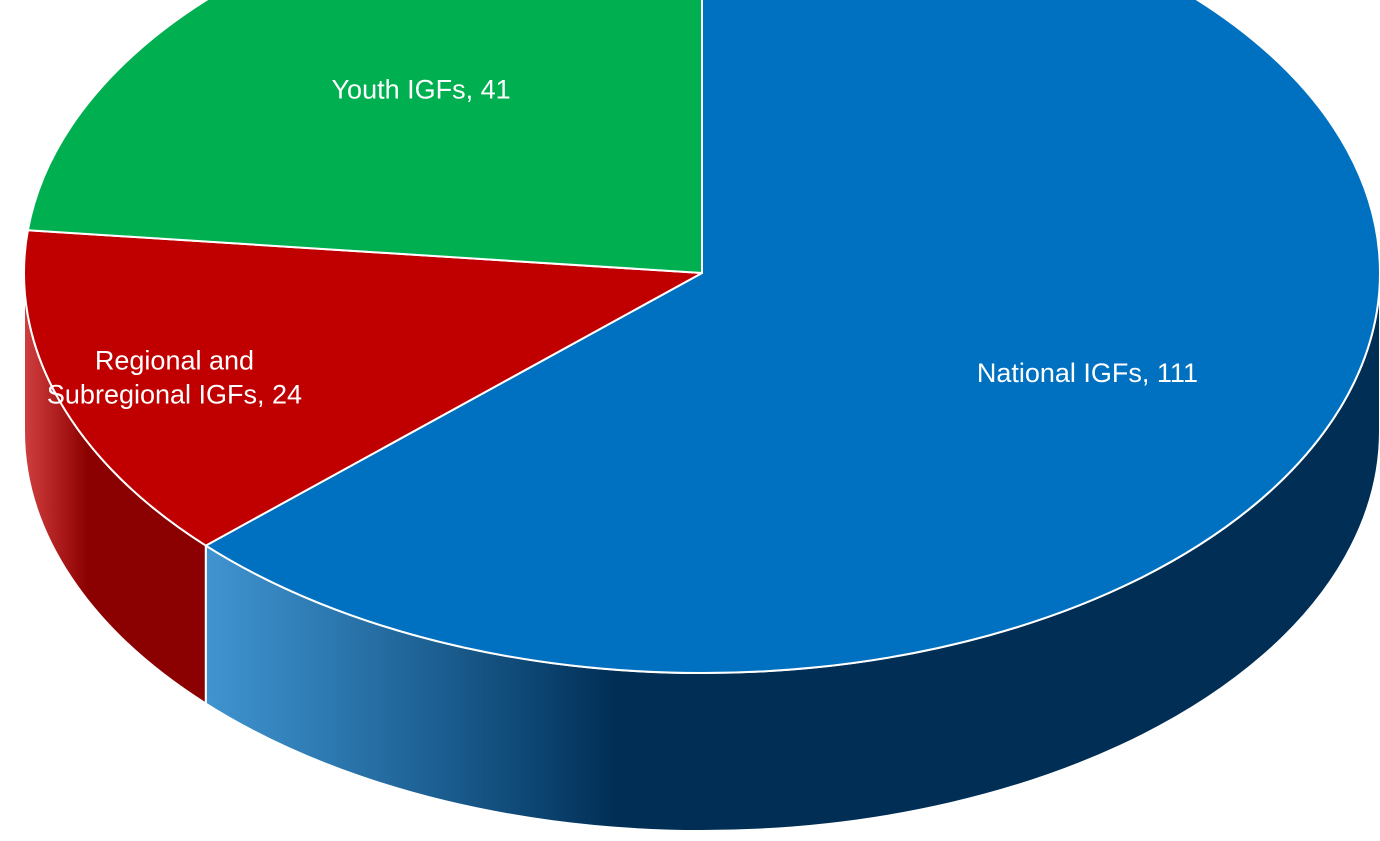 This screenshot has width=1380, height=841. Describe the element at coordinates (174, 395) in the screenshot. I see `slice-label-line: Subregional IGFs, 24` at that location.